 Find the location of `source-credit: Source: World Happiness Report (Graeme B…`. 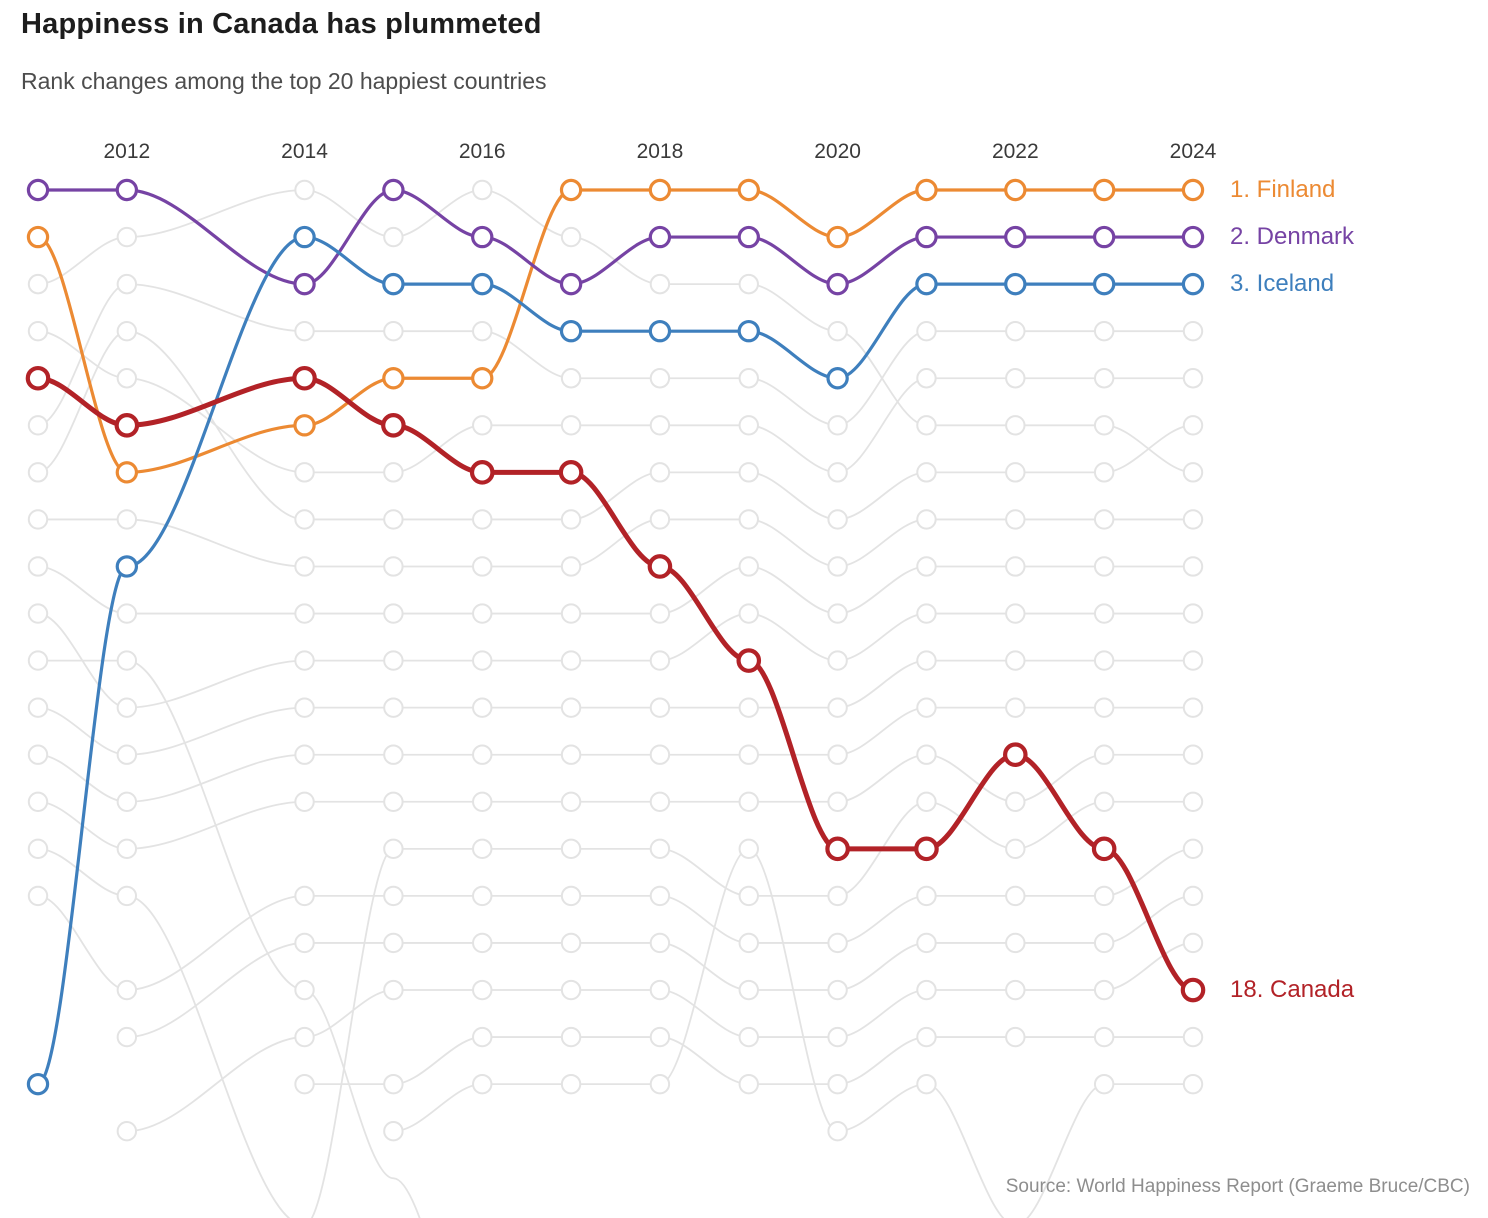

source-credit: Source: World Happiness Report (Graeme B… is located at coordinates (1237, 1186).